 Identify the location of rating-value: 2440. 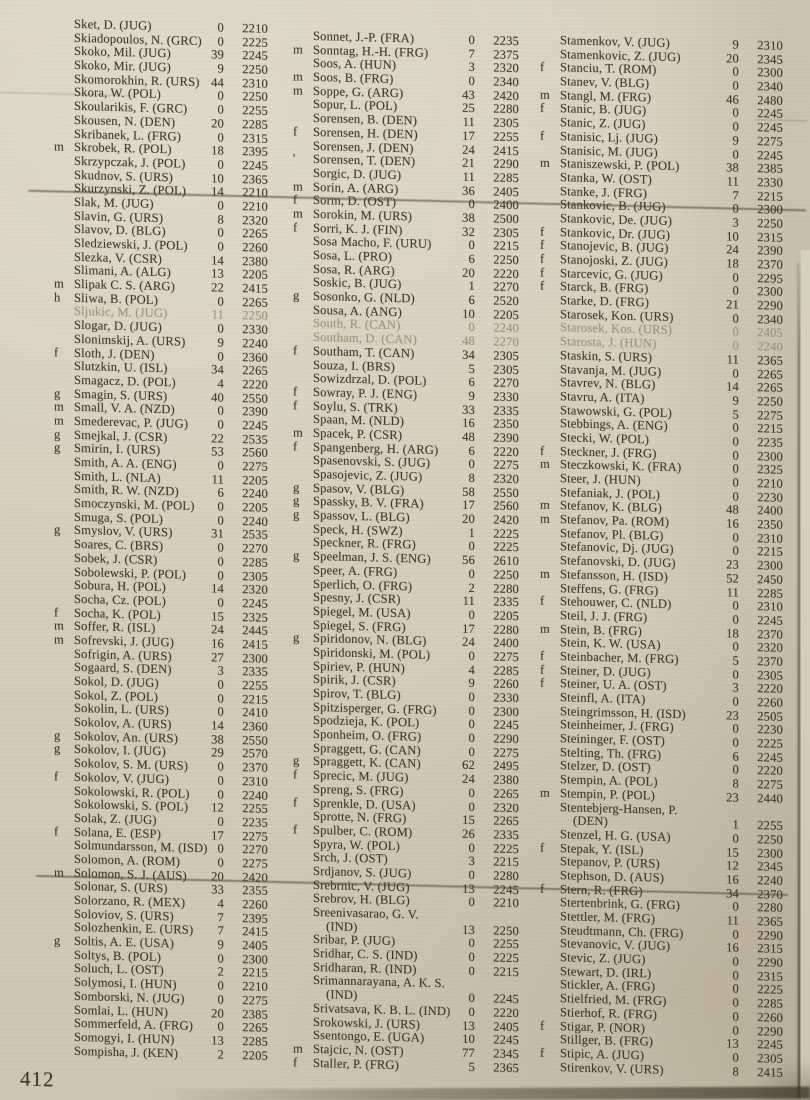
(770, 798).